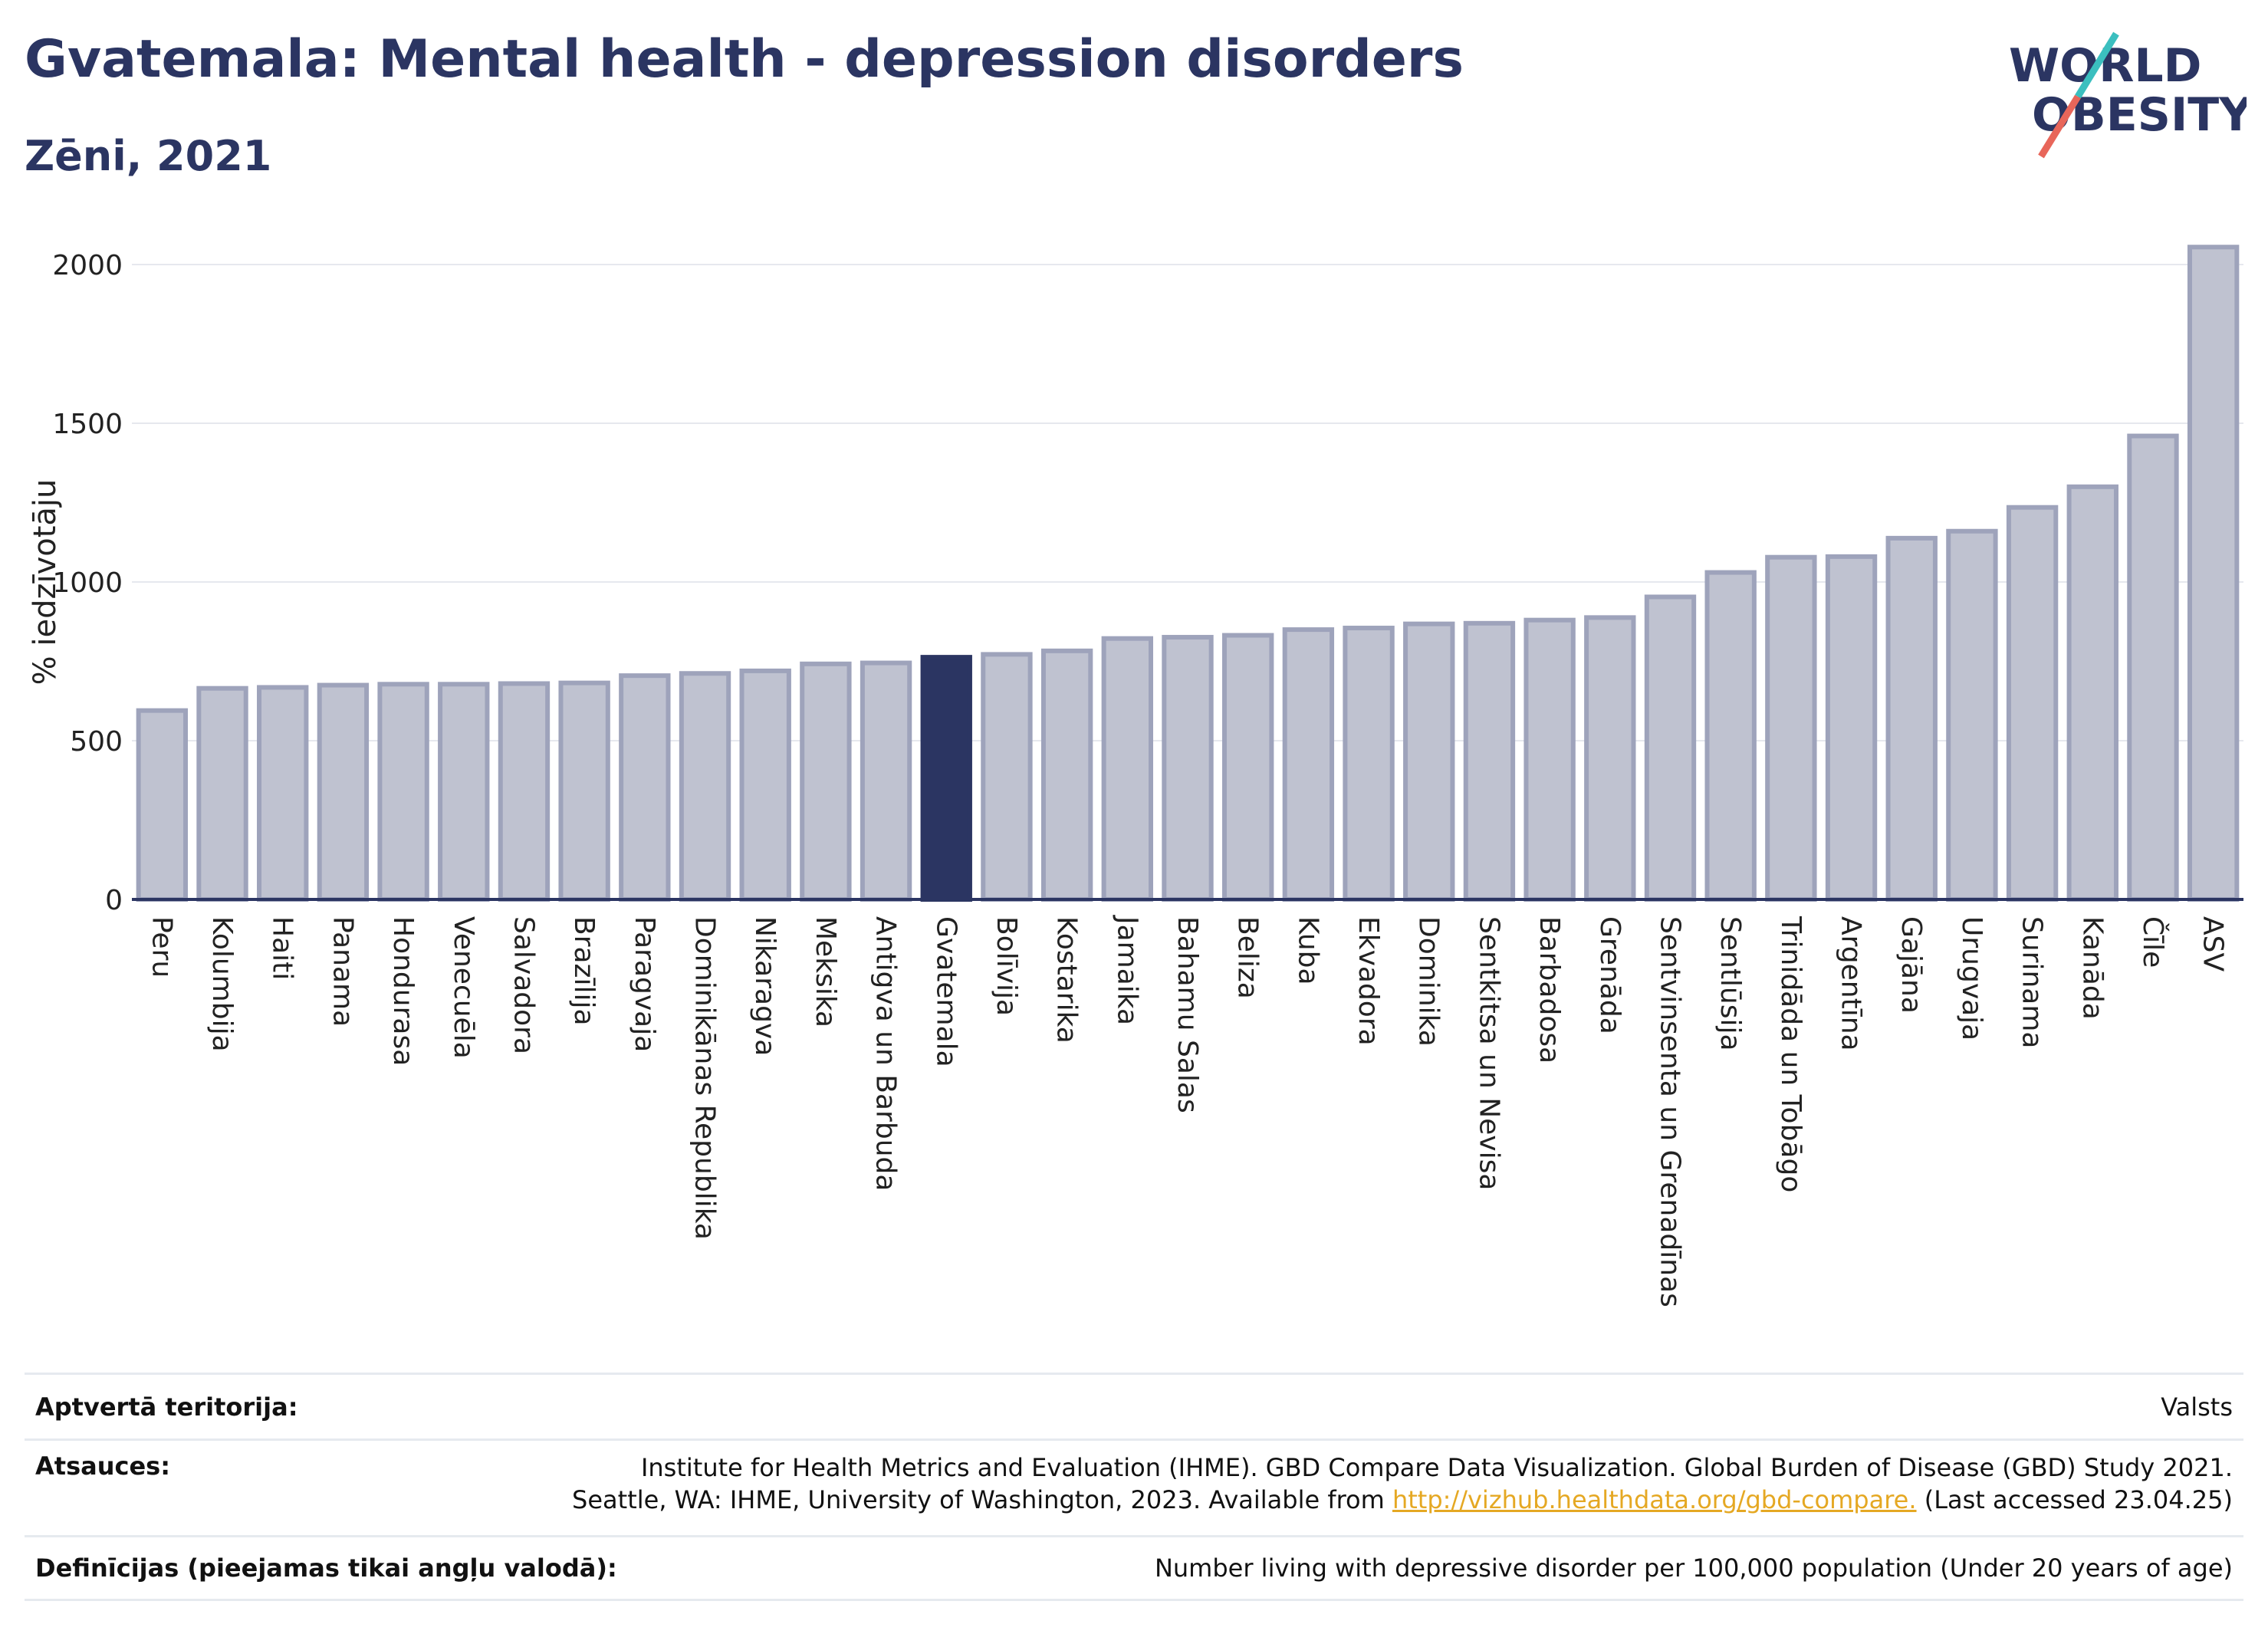 Image resolution: width=2268 pixels, height=1634 pixels. I want to click on x-tick-label: Panama, so click(342, 972).